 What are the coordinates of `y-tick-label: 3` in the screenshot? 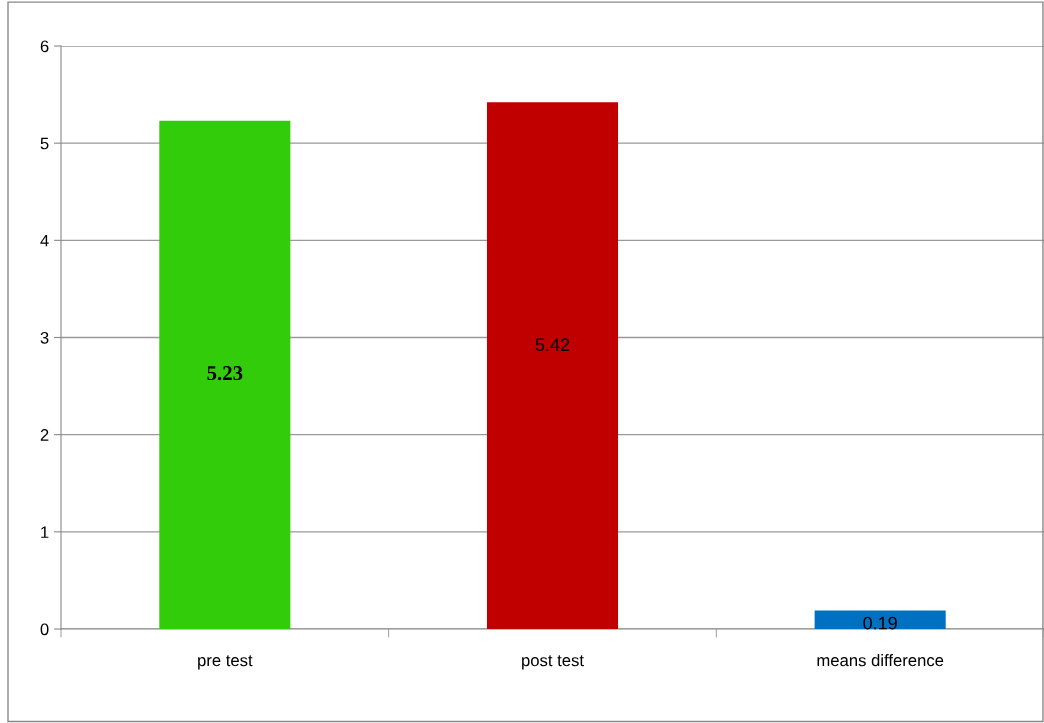 It's located at (44, 337).